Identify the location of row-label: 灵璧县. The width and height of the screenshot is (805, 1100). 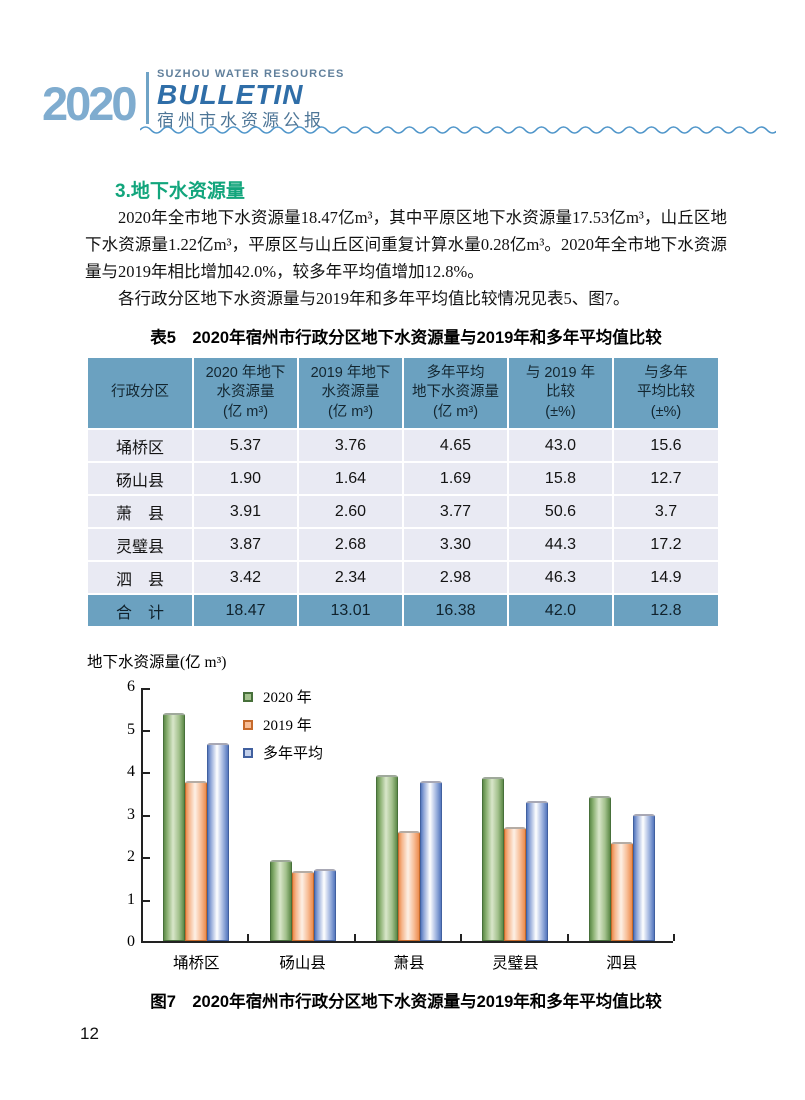
(141, 544).